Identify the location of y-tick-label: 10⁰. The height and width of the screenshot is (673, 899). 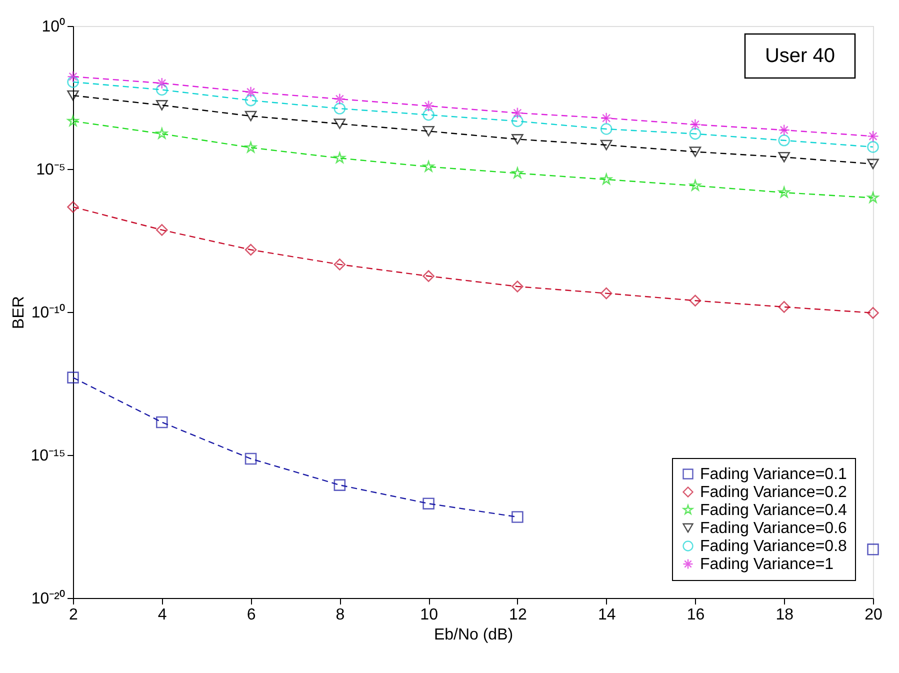
(54, 27).